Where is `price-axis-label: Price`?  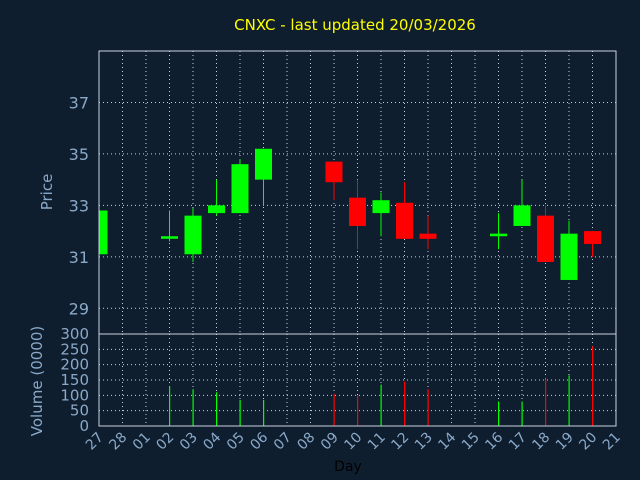 price-axis-label: Price is located at coordinates (47, 192).